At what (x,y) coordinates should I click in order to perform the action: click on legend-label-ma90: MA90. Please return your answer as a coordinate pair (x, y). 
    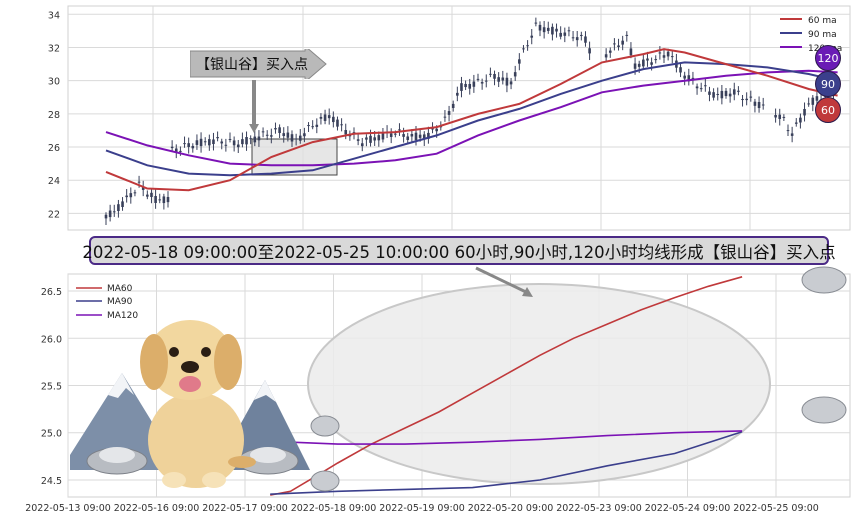
    Looking at the image, I should click on (120, 302).